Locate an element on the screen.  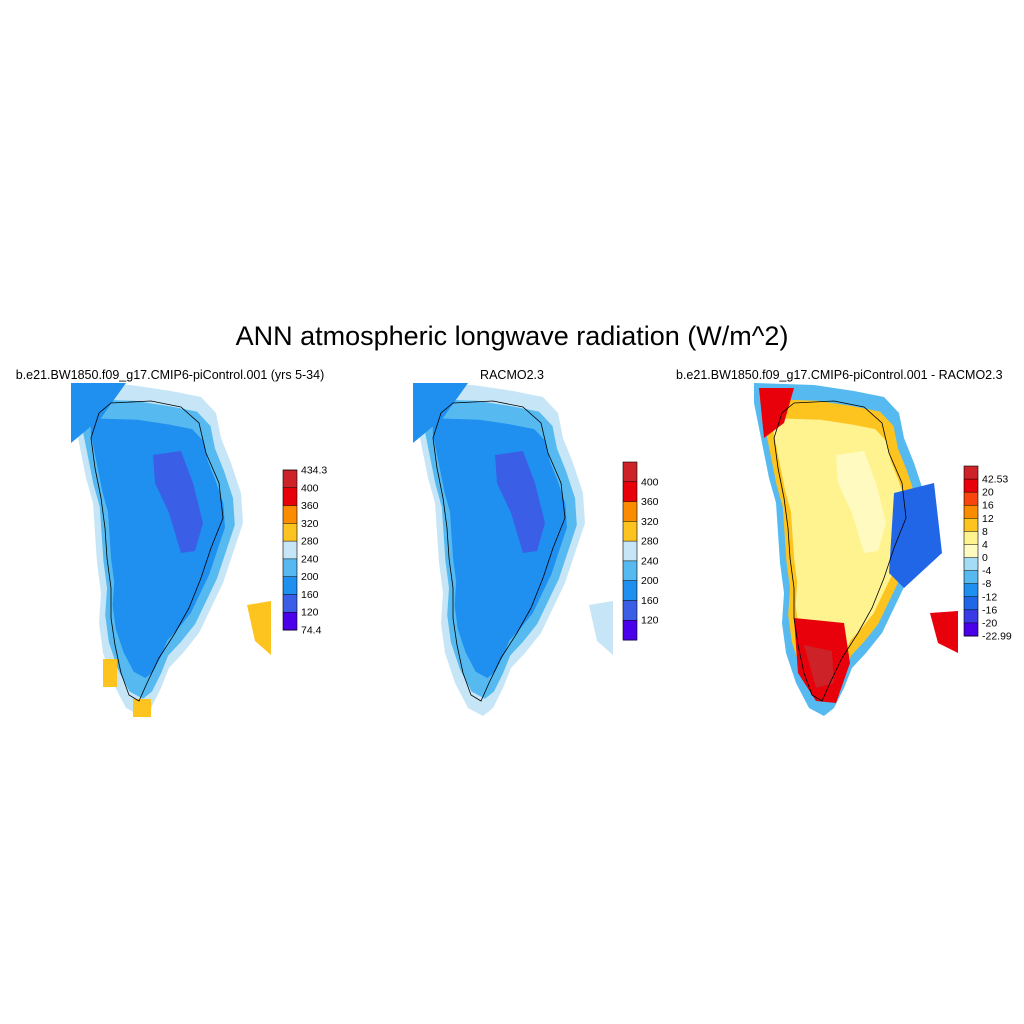
panel-title-obs: RACMO2.3 is located at coordinates (512, 375).